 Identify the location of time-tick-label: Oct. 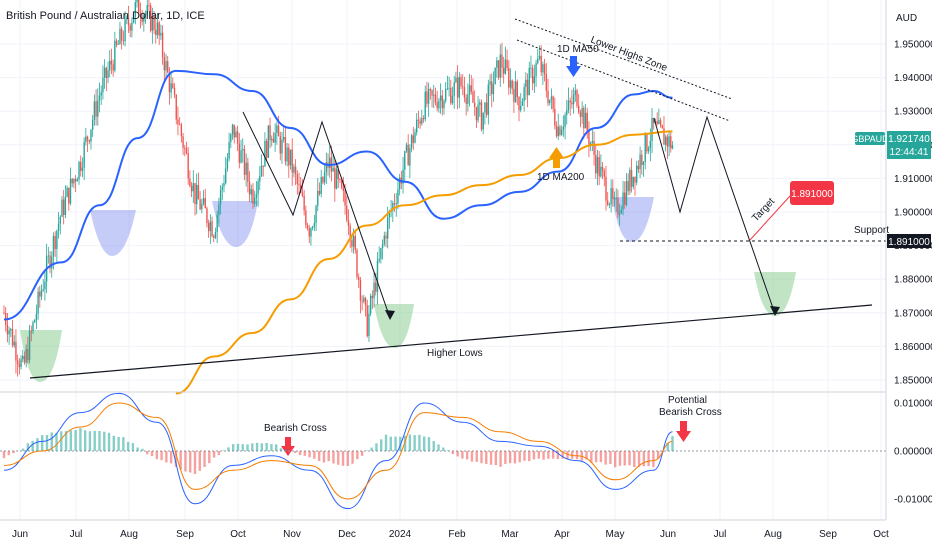
(881, 534).